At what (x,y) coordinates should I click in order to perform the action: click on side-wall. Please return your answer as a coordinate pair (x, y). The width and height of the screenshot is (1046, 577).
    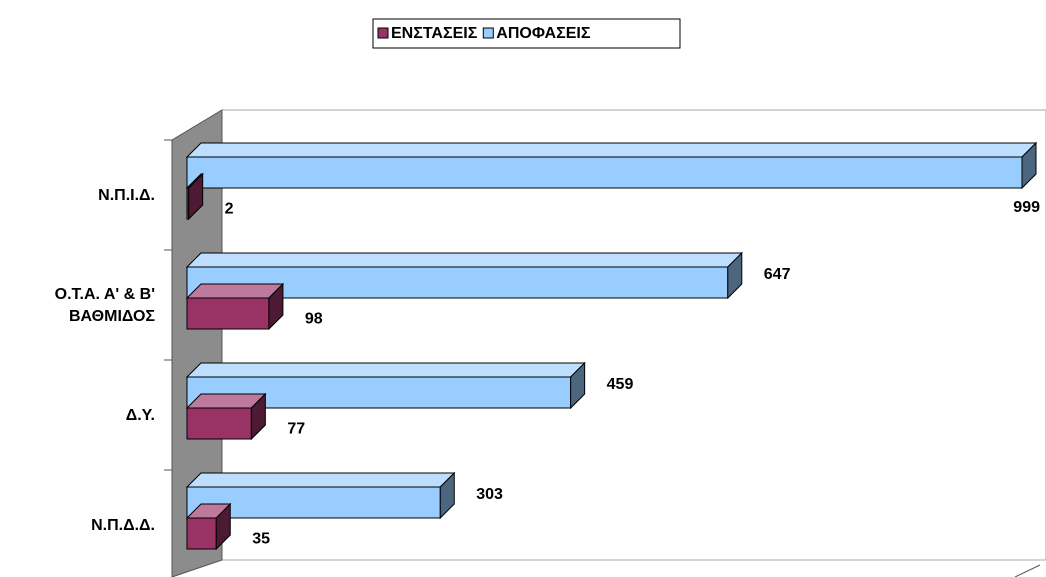
    Looking at the image, I should click on (197, 343).